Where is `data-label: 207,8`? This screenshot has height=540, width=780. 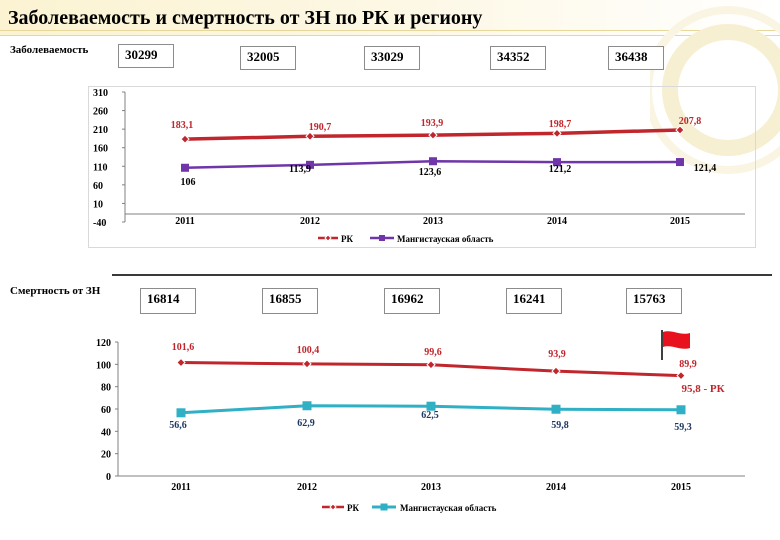
data-label: 207,8 is located at coordinates (690, 121).